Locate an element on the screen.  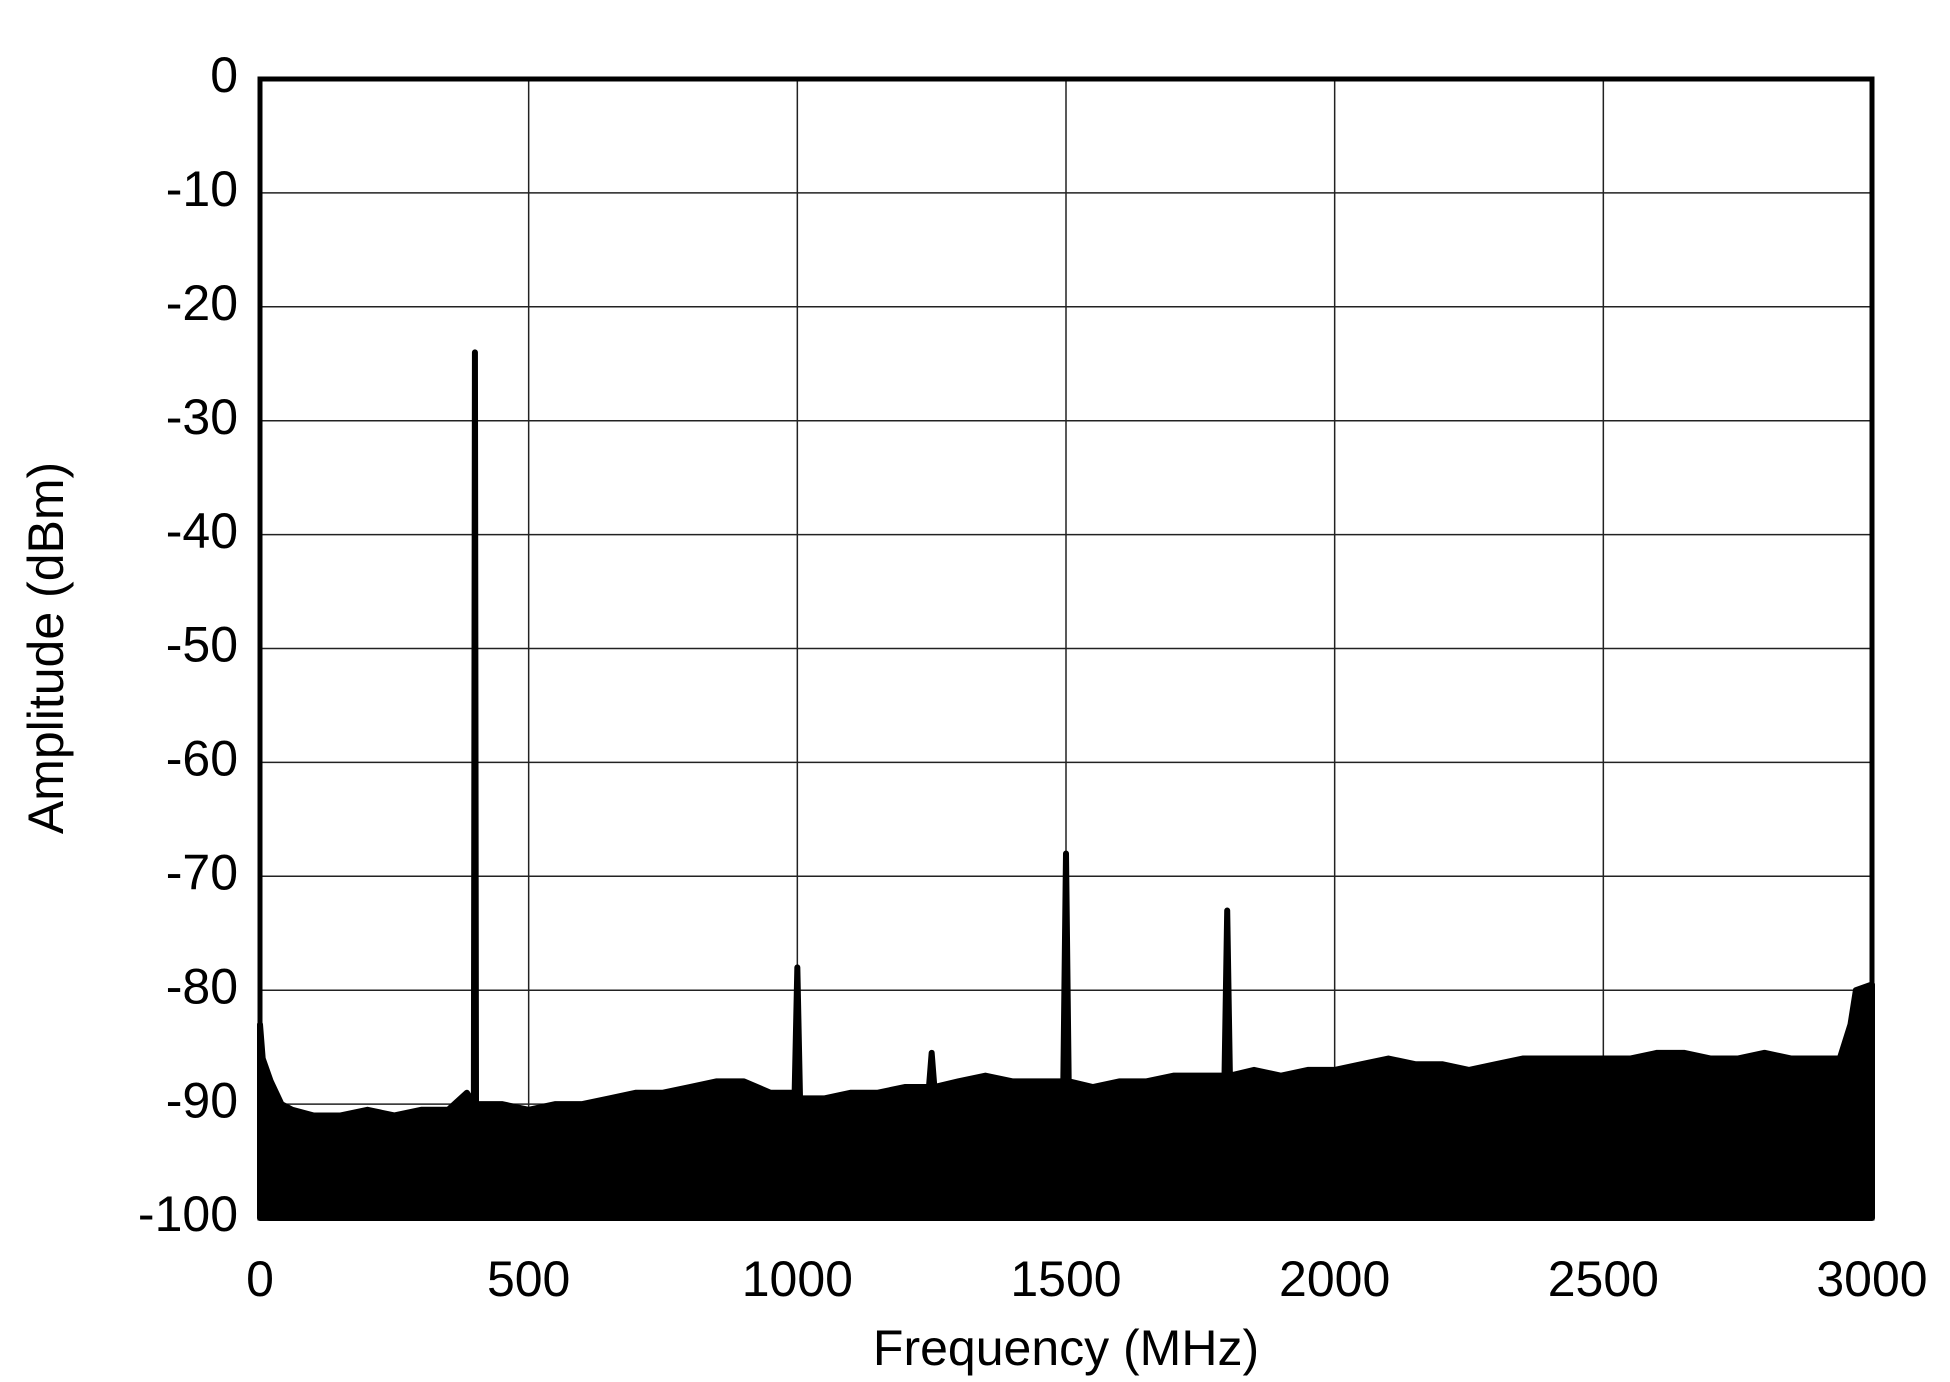
x-tick-label: 1500 is located at coordinates (1065, 1279).